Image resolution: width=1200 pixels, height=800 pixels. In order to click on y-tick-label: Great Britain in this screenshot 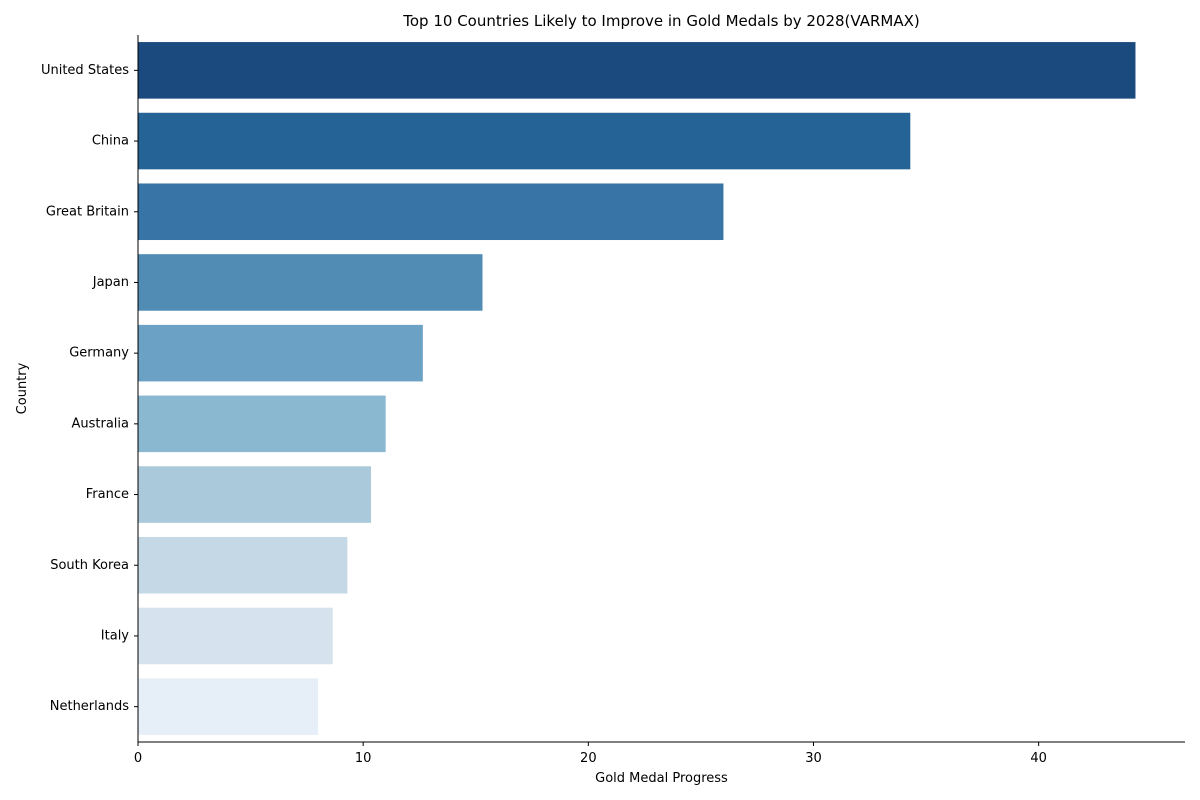, I will do `click(87, 211)`.